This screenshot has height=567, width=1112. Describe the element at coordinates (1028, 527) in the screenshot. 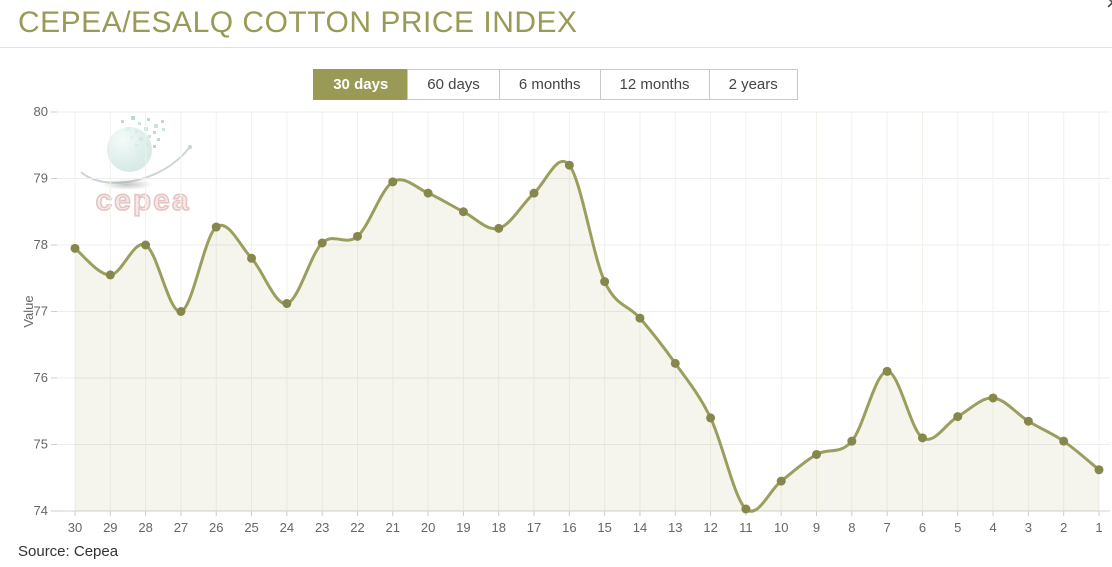

I see `svg-text: 3` at that location.